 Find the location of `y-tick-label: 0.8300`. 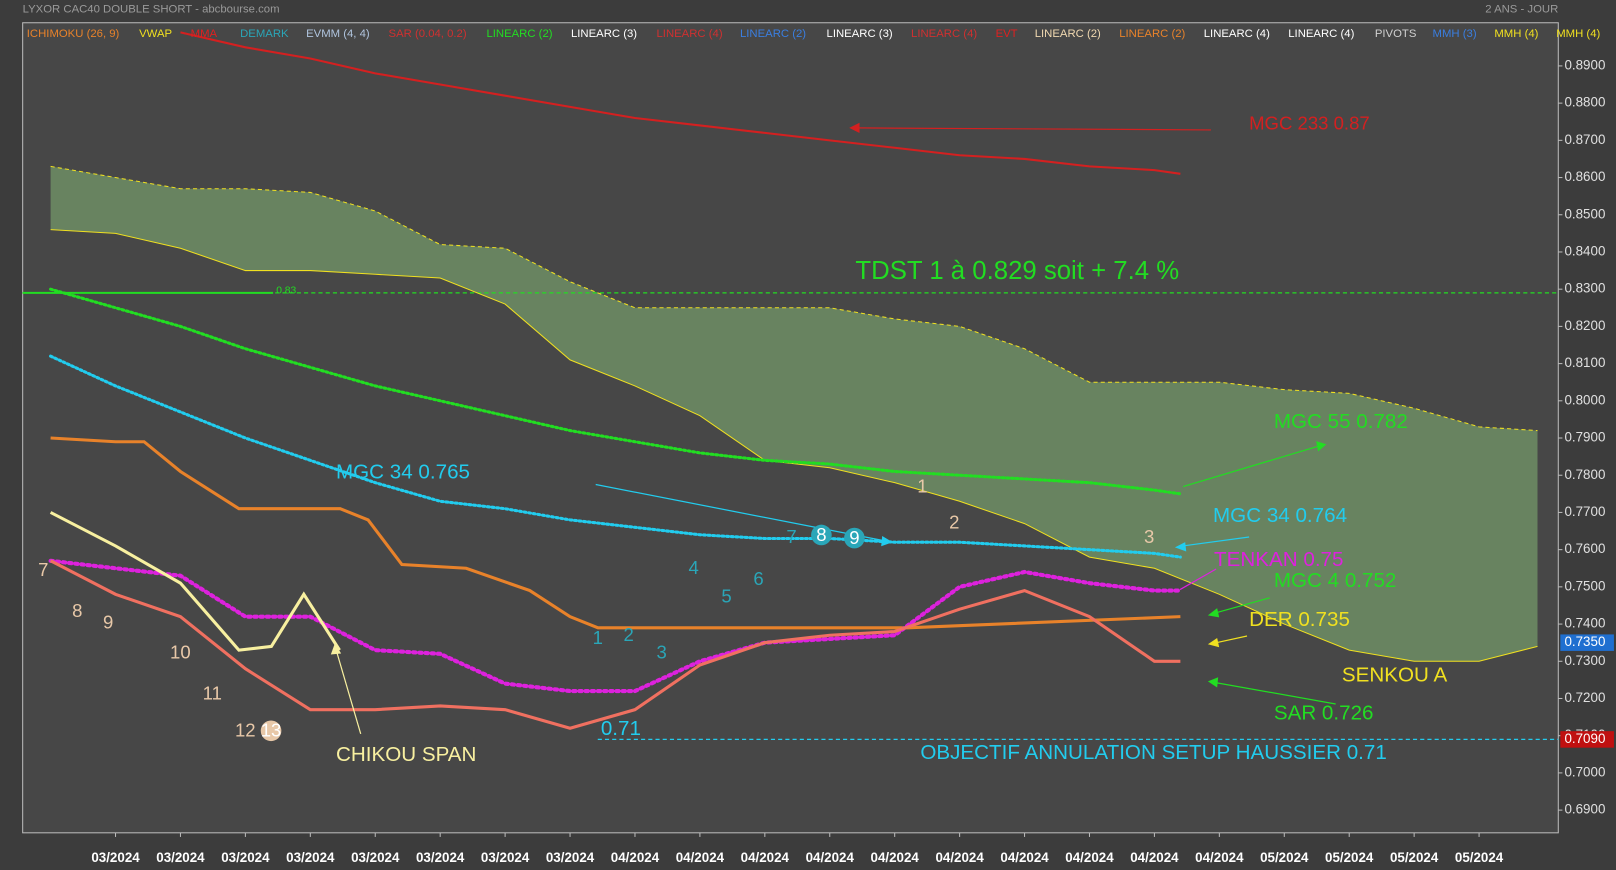

y-tick-label: 0.8300 is located at coordinates (1584, 288).